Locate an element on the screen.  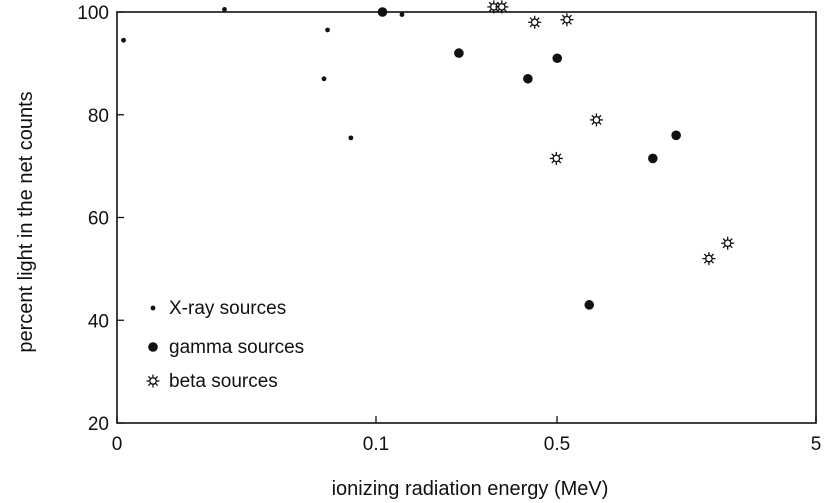
series-small-dot is located at coordinates (263, 74).